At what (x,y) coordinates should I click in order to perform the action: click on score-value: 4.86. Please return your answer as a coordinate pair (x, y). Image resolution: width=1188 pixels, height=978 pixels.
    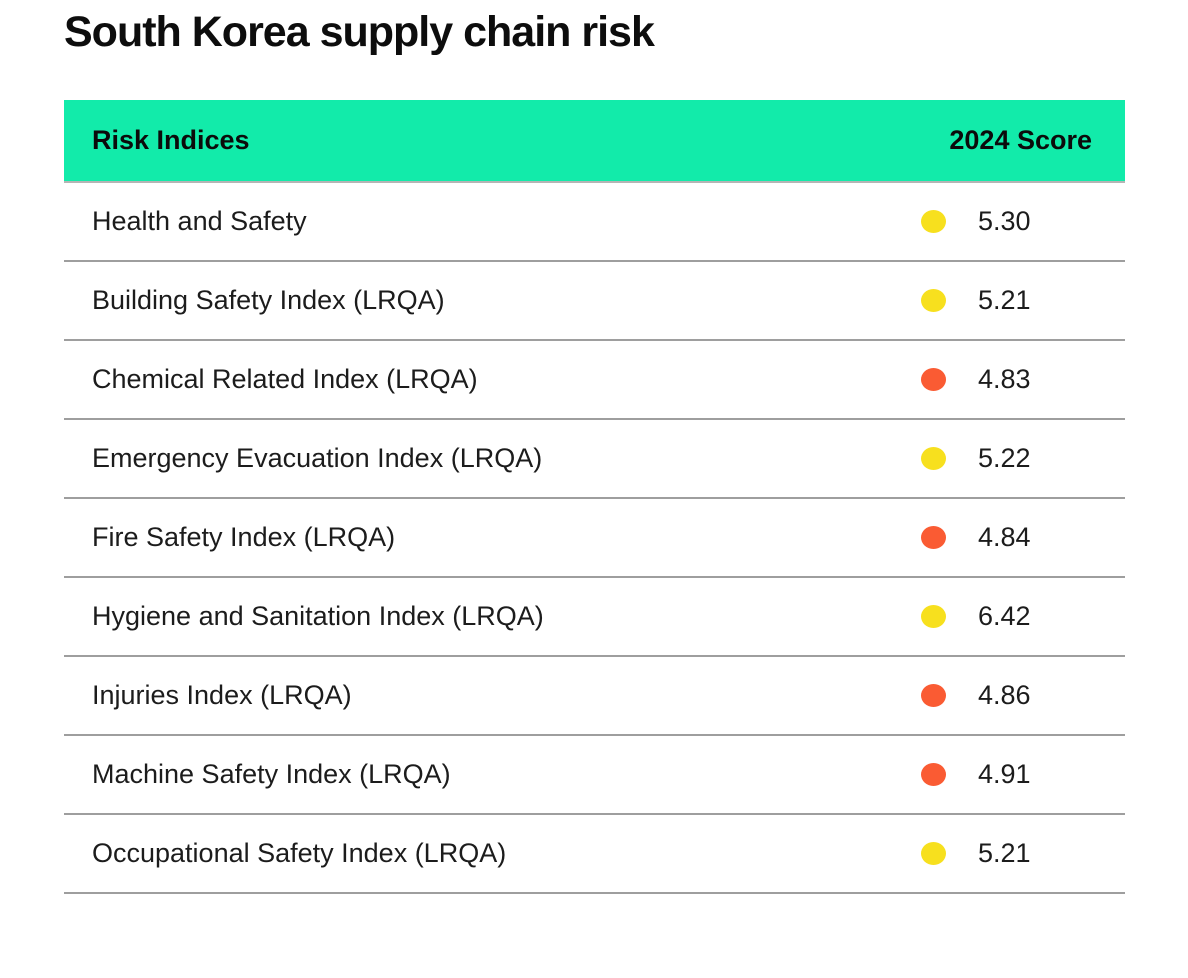
    Looking at the image, I should click on (1004, 695).